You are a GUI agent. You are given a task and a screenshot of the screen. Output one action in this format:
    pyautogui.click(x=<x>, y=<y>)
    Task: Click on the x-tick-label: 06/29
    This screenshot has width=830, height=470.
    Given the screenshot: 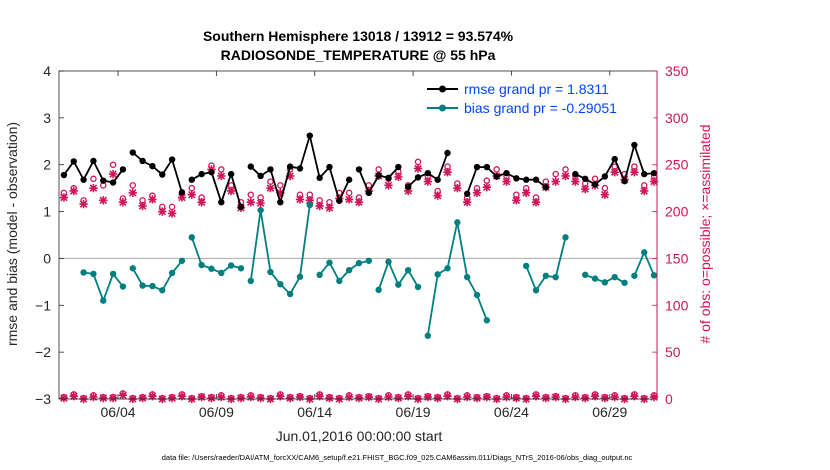 What is the action you would take?
    pyautogui.click(x=609, y=412)
    